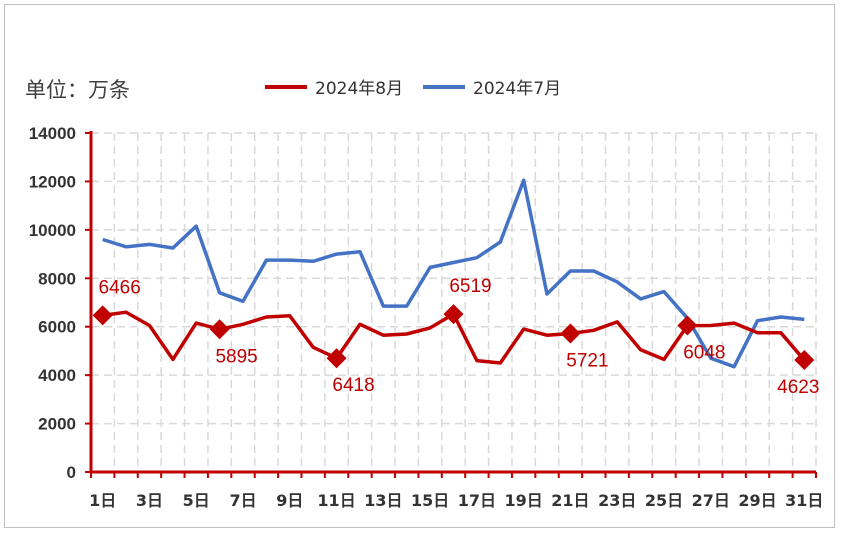  I want to click on x-tick-label: 21日, so click(570, 500).